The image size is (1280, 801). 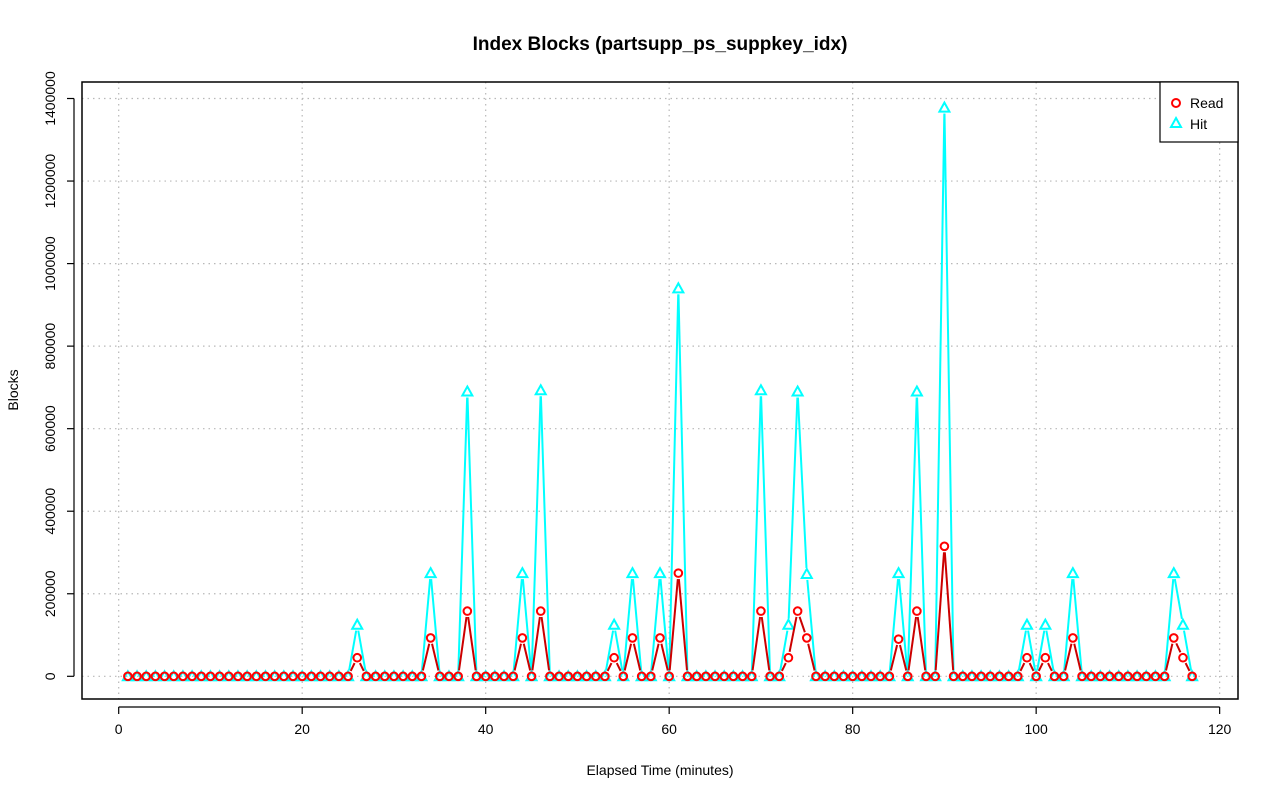 What do you see at coordinates (659, 770) in the screenshot?
I see `x-axis-label: Elapsed Time (minutes)` at bounding box center [659, 770].